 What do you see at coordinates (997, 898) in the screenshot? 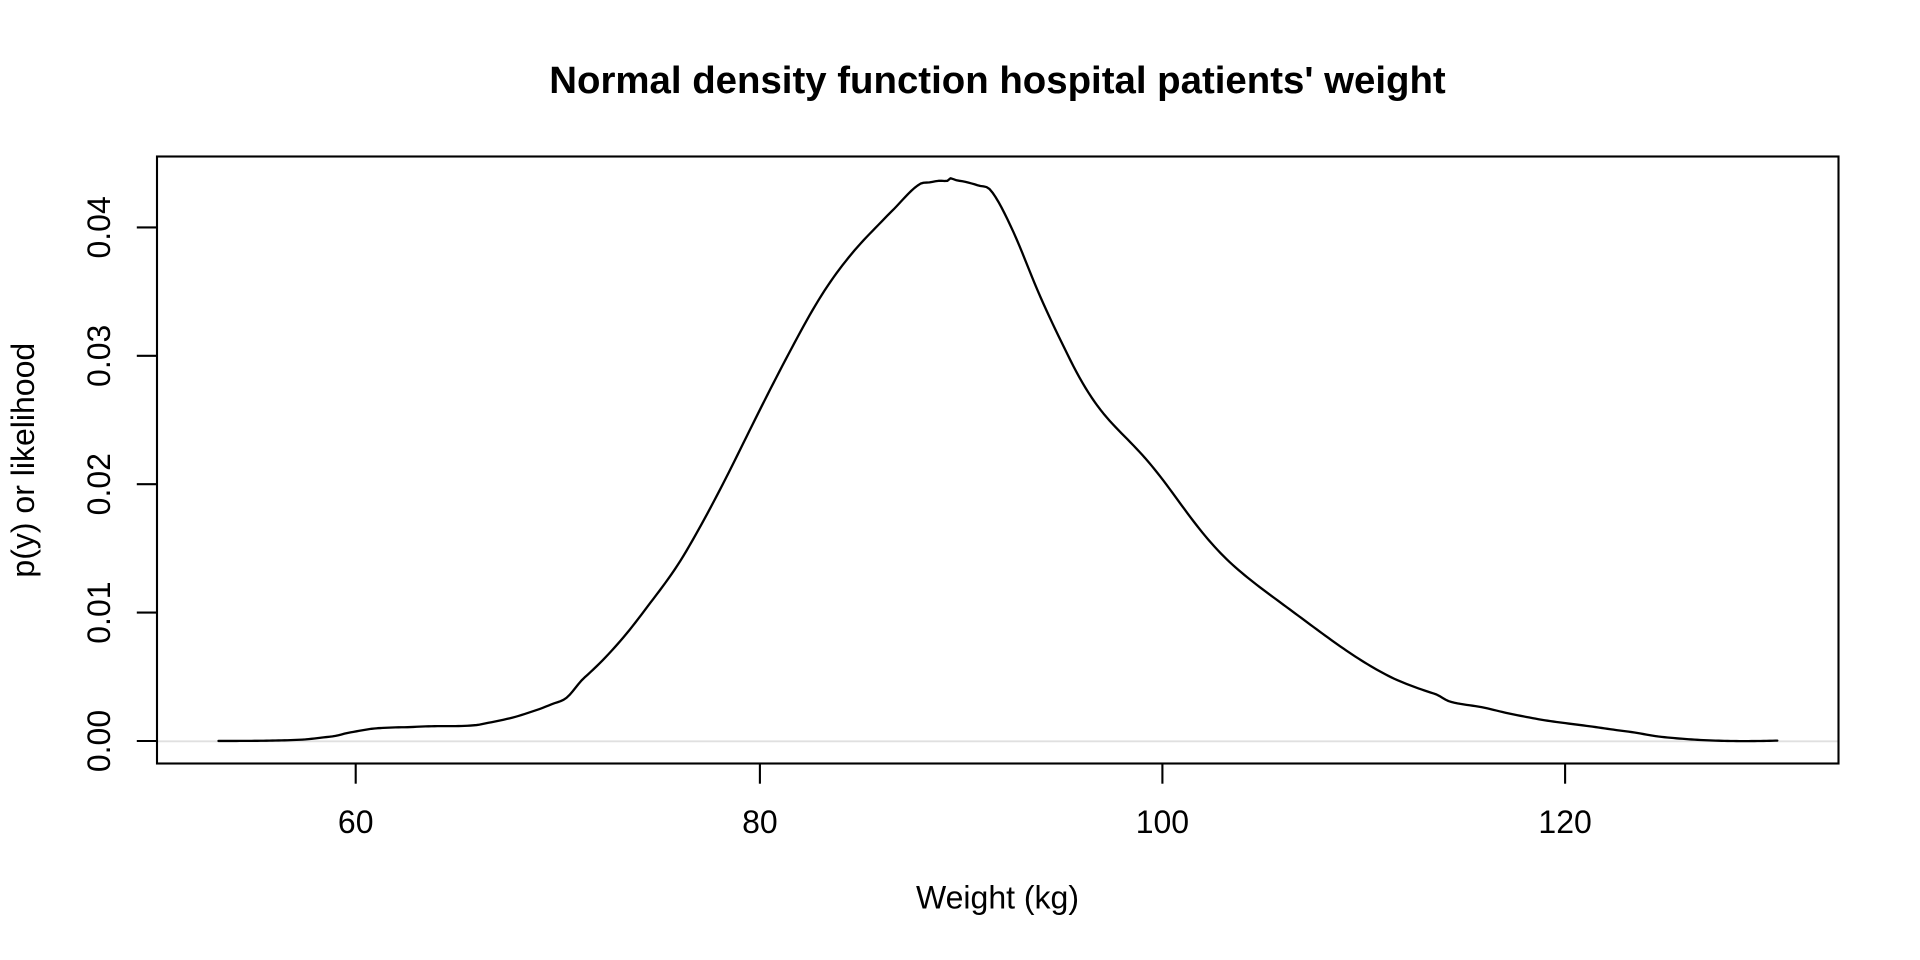
I see `svg-text: Weight (kg)` at bounding box center [997, 898].